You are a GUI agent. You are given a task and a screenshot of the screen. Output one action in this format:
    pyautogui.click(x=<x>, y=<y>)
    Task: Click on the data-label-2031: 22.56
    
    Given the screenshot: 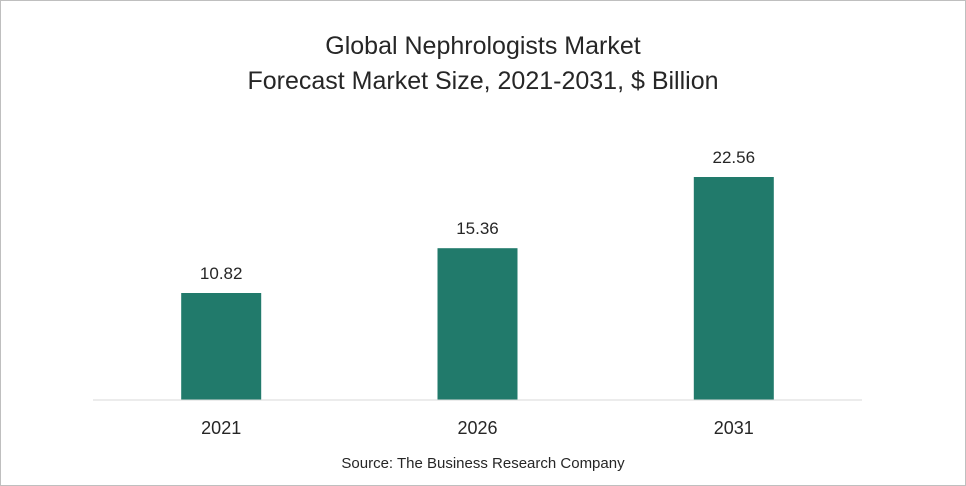 What is the action you would take?
    pyautogui.click(x=734, y=157)
    